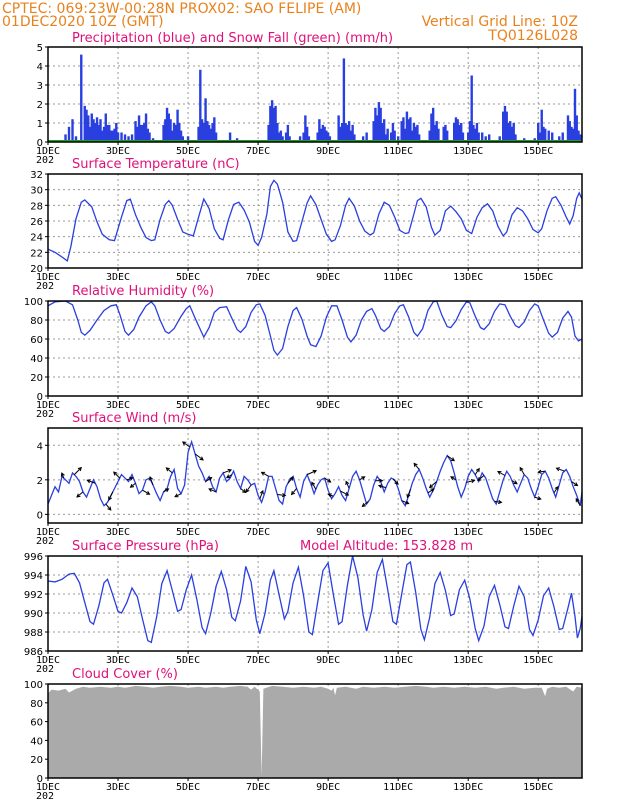 This screenshot has width=618, height=800. Describe the element at coordinates (40, 446) in the screenshot. I see `y-tick-label: 4` at that location.